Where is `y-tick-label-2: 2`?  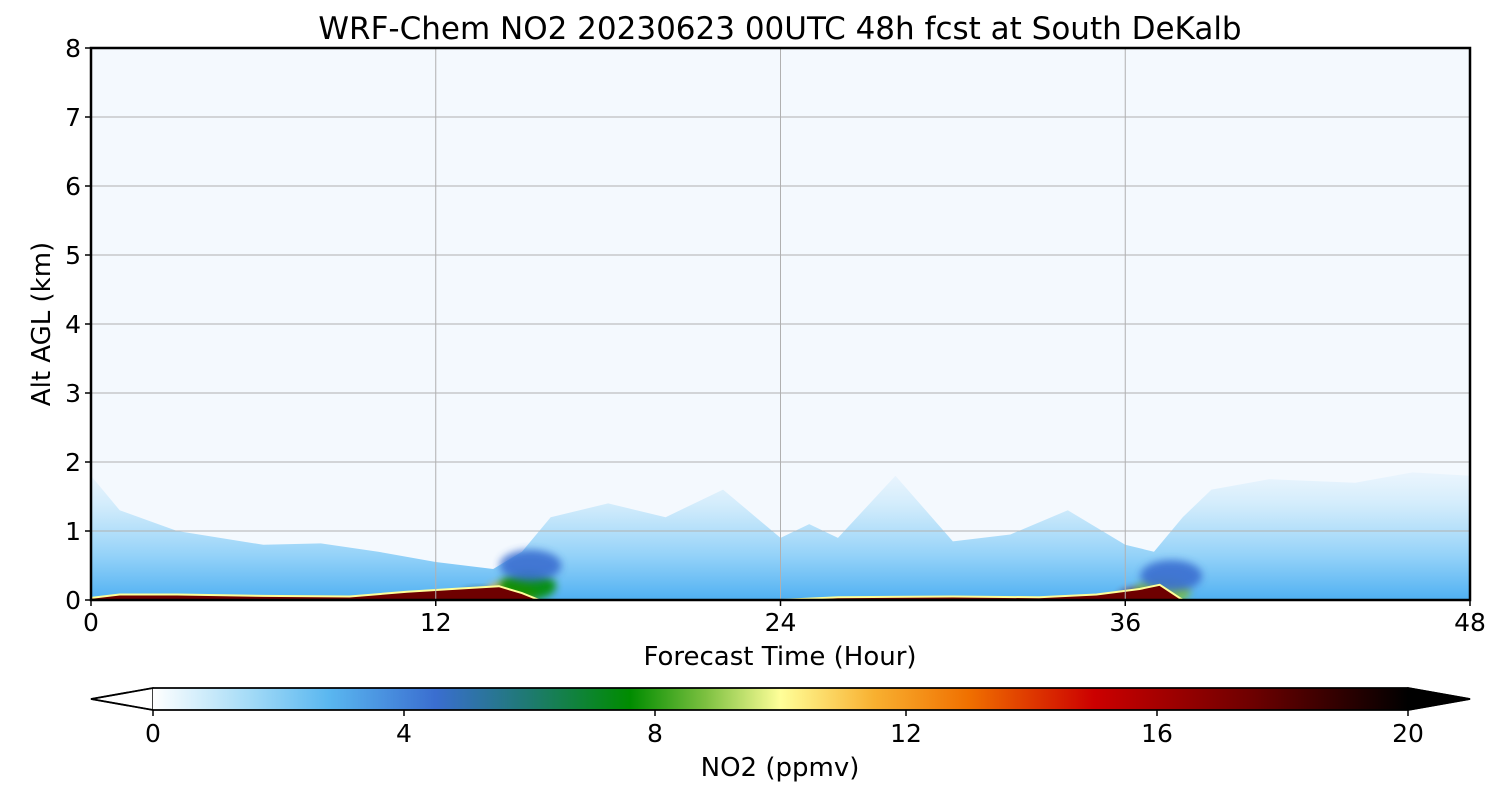
y-tick-label-2: 2 is located at coordinates (73, 462).